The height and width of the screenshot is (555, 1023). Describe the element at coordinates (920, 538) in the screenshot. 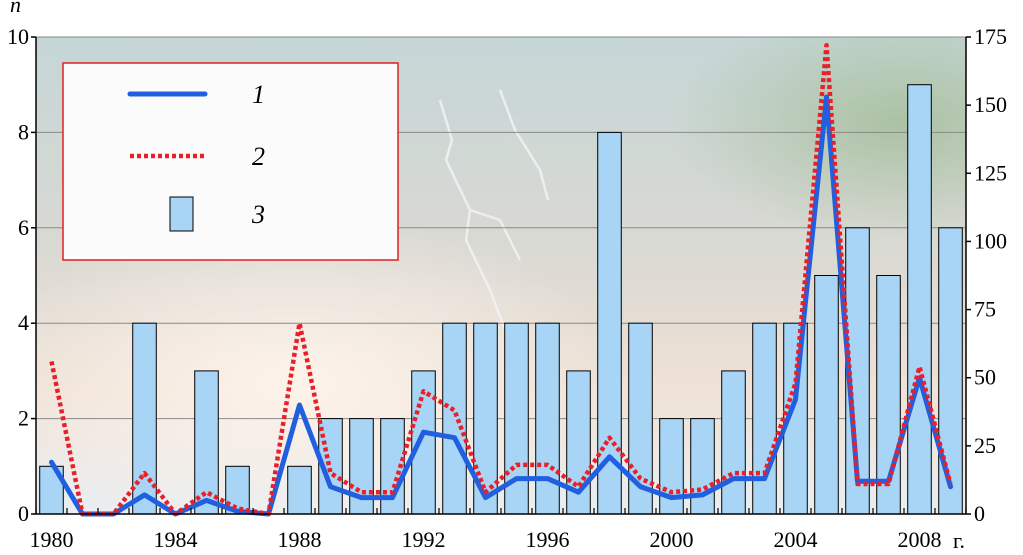

I see `x-tick-label: 2008` at that location.